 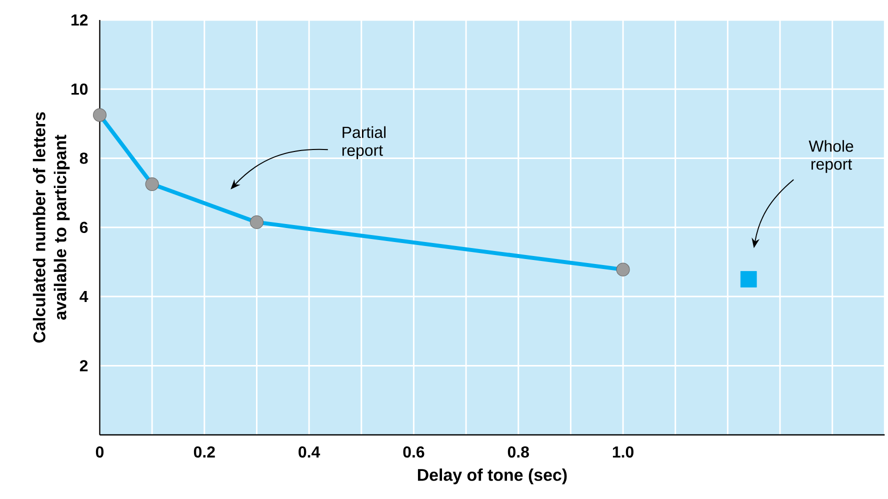 What do you see at coordinates (79, 20) in the screenshot?
I see `y-tick-label: 12` at bounding box center [79, 20].